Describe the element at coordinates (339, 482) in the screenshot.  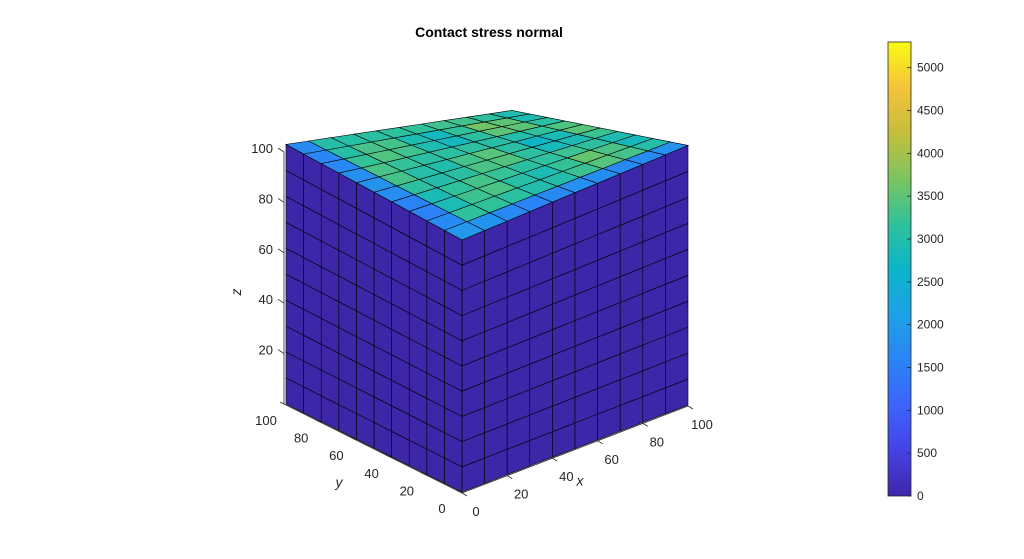
I see `y-axis-label: y` at that location.